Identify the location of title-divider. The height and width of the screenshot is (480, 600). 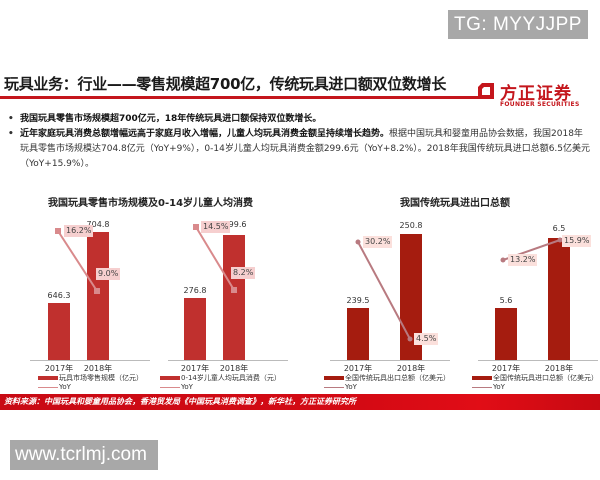
(243, 97).